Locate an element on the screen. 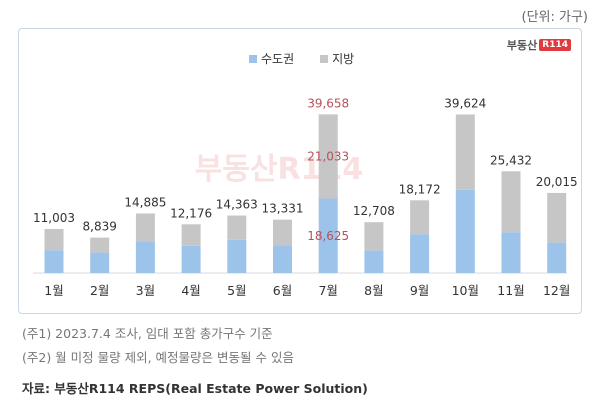 The width and height of the screenshot is (600, 402). x-tick-label: 8월 is located at coordinates (373, 290).